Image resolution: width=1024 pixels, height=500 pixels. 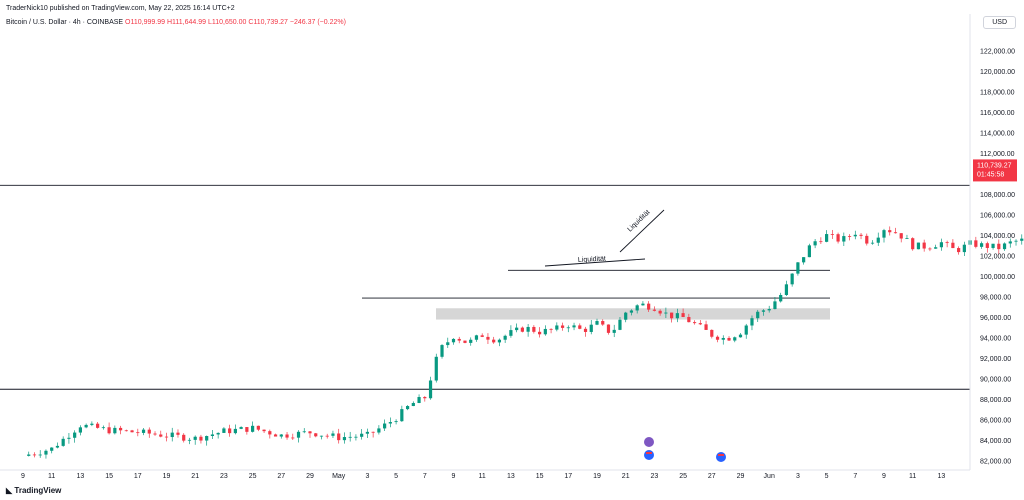 What do you see at coordinates (253, 476) in the screenshot?
I see `x-tick-label: 25` at bounding box center [253, 476].